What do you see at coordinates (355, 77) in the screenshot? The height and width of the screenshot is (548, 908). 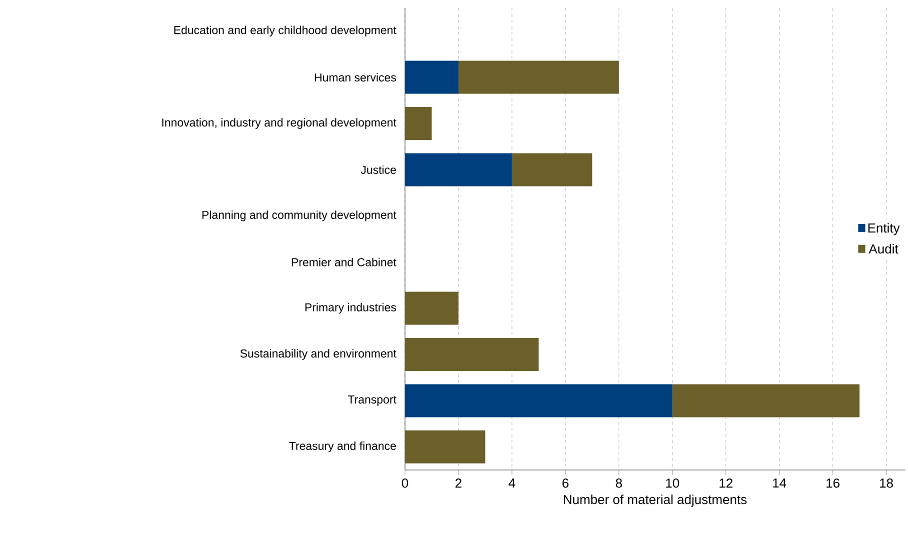 I see `y-tick-label: Human services` at bounding box center [355, 77].